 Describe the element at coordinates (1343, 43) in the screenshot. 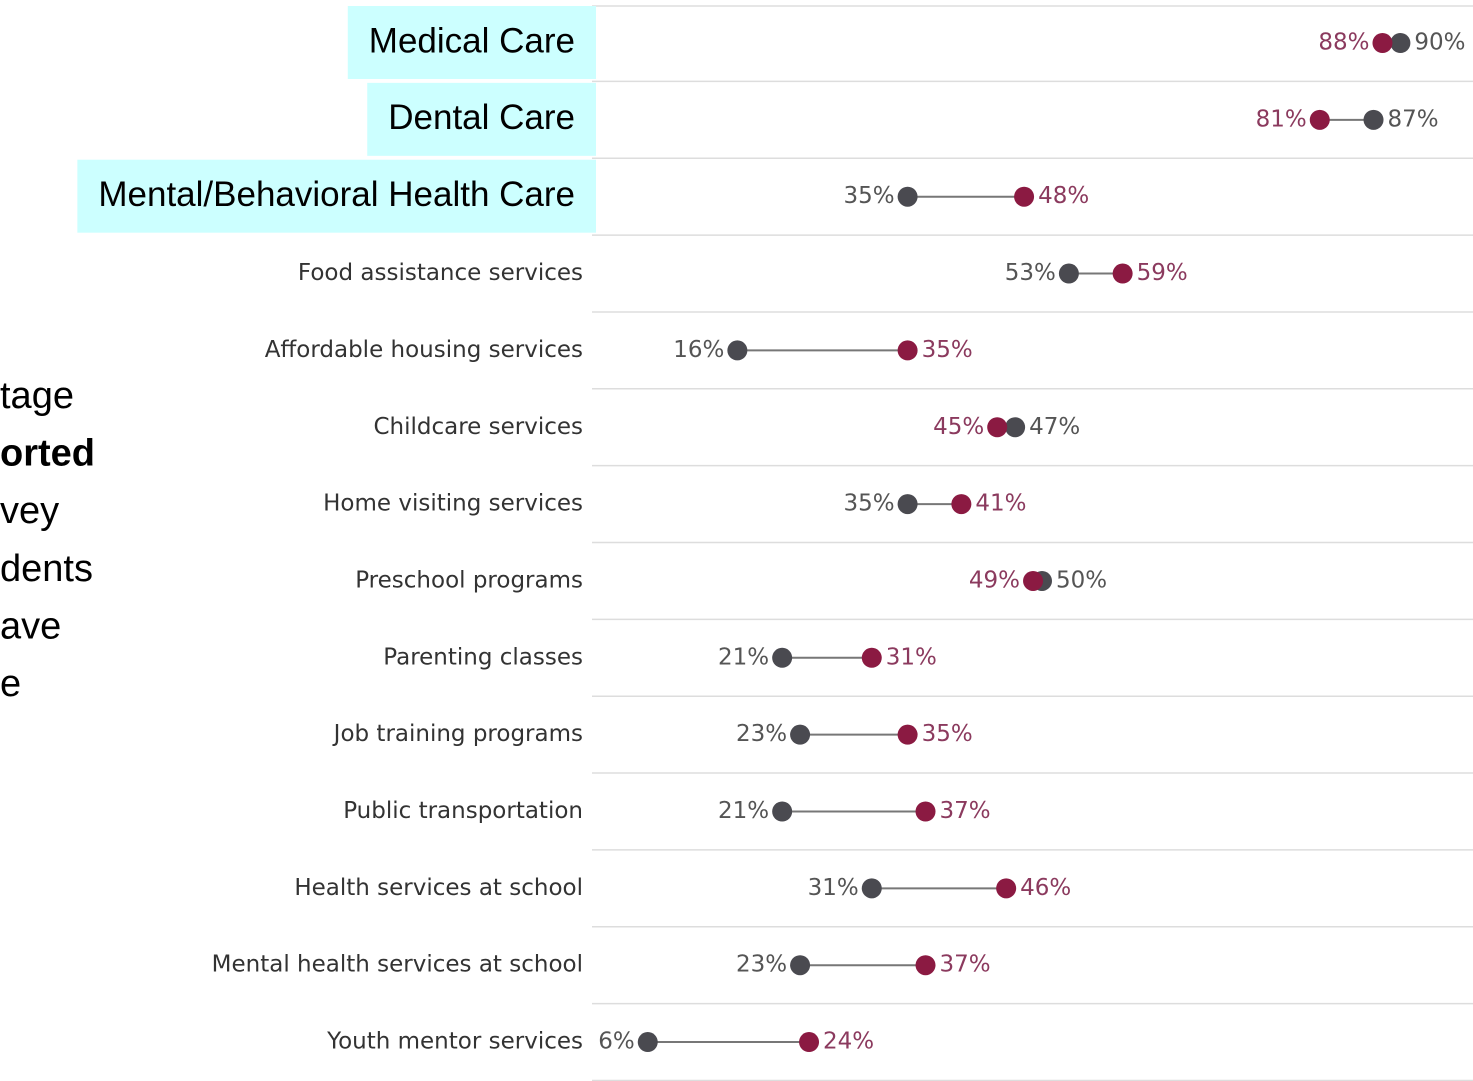

I see `value-label: 88%` at that location.